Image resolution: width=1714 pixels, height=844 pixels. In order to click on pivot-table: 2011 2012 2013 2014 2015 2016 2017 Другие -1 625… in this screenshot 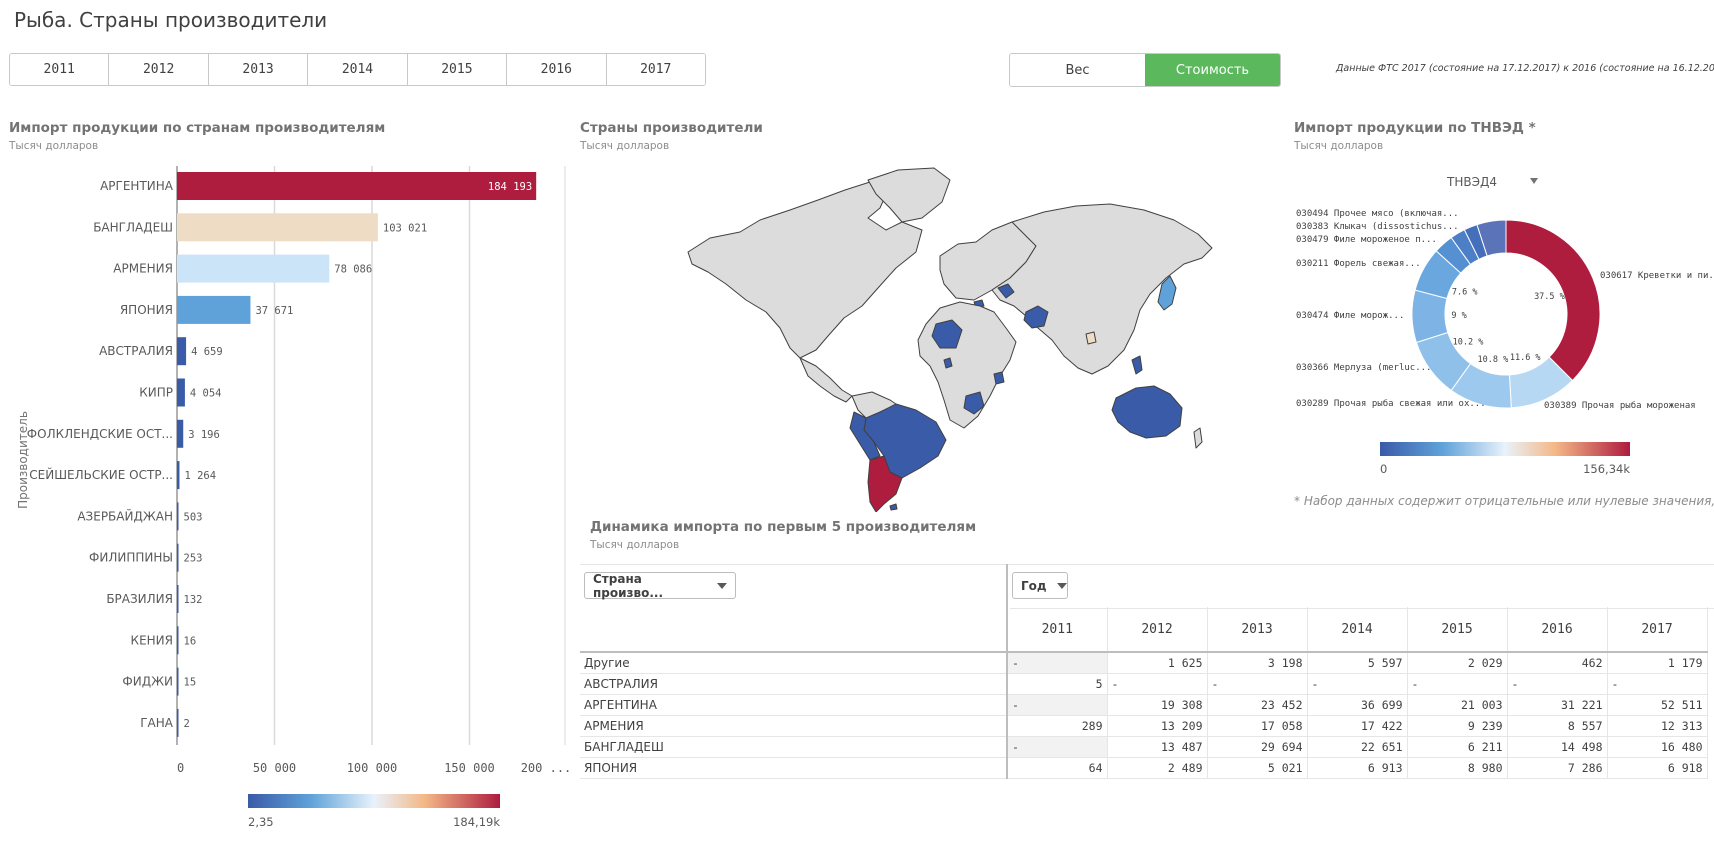, I will do `click(1144, 693)`.